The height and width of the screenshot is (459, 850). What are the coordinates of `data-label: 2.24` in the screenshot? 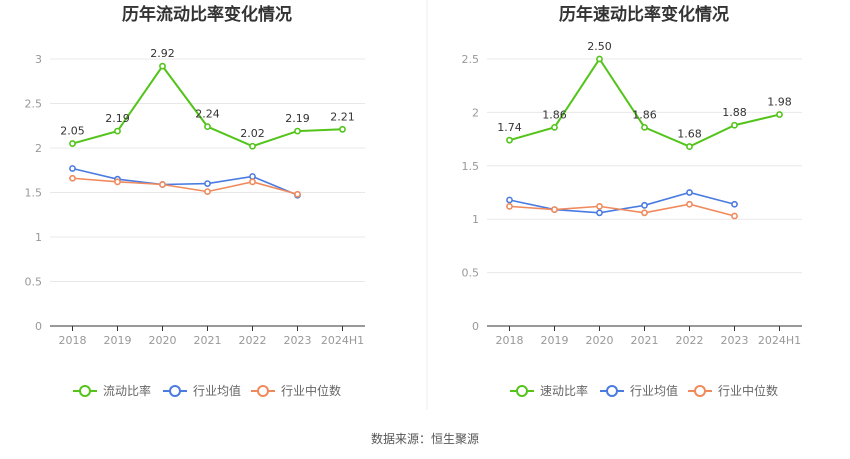 It's located at (207, 114).